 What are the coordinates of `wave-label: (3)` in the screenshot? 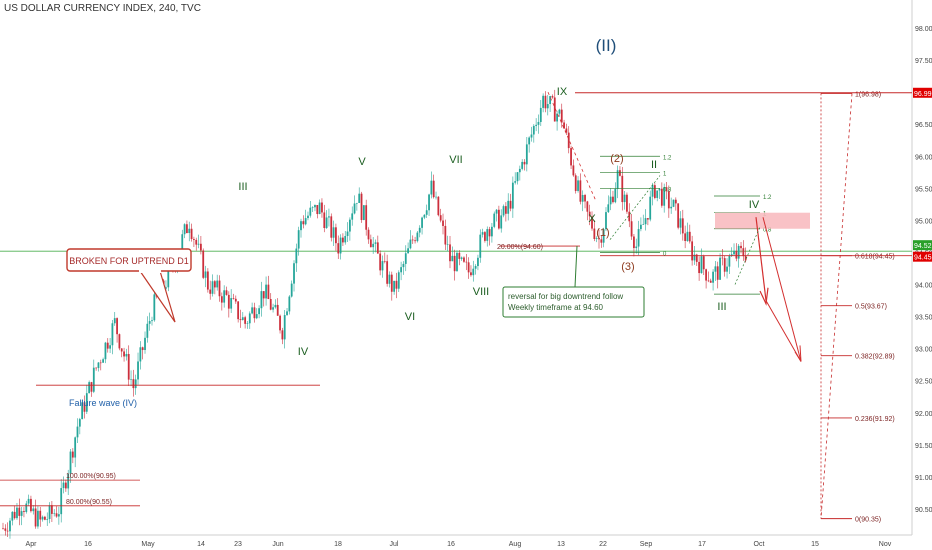 It's located at (627, 267).